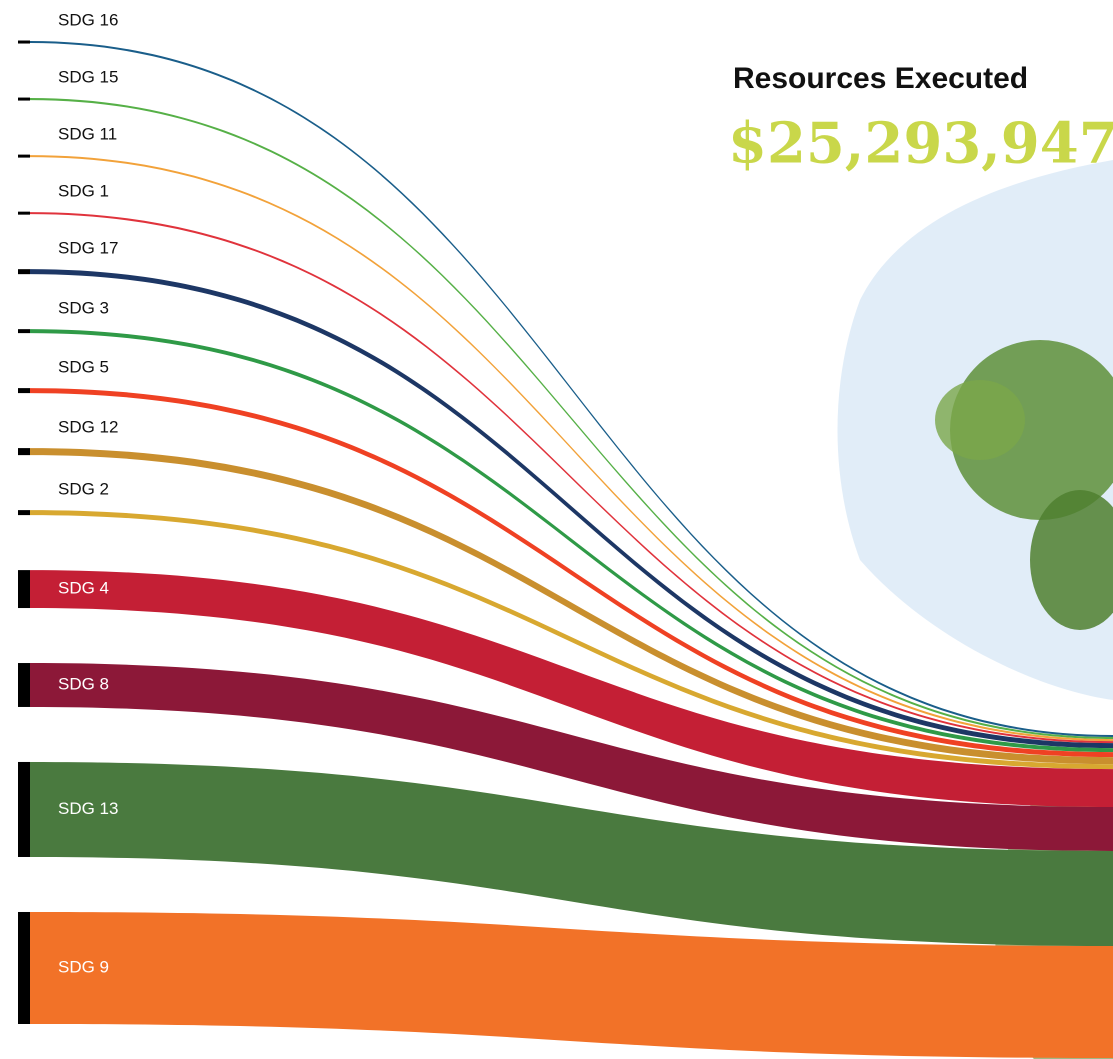 This screenshot has height=1059, width=1113. Describe the element at coordinates (83, 683) in the screenshot. I see `node-label: SDG 8` at that location.